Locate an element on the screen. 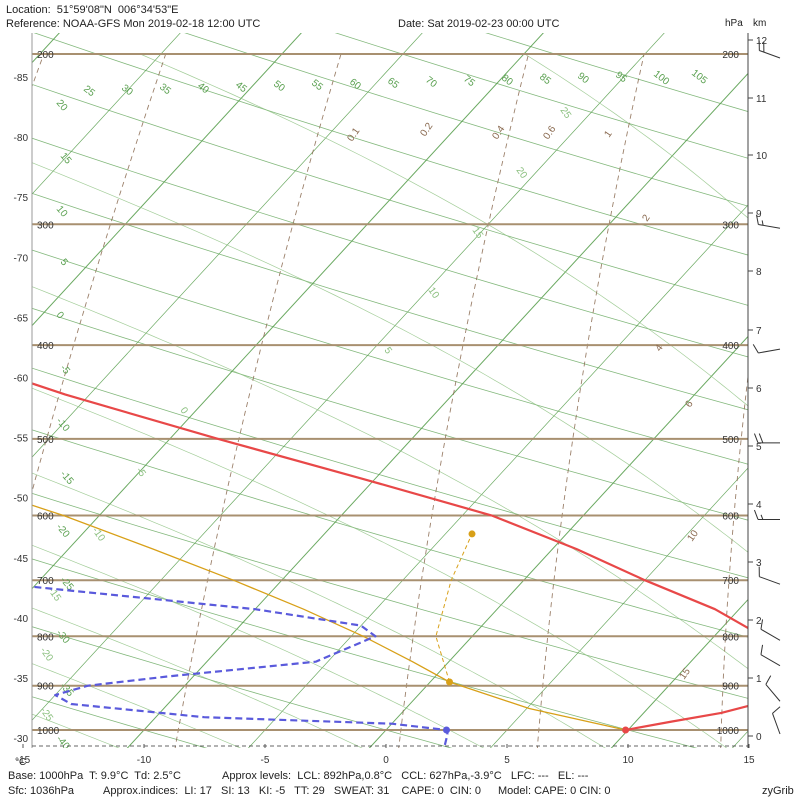 This screenshot has height=800, width=800. mixing-ratio-label: 2 is located at coordinates (646, 217).